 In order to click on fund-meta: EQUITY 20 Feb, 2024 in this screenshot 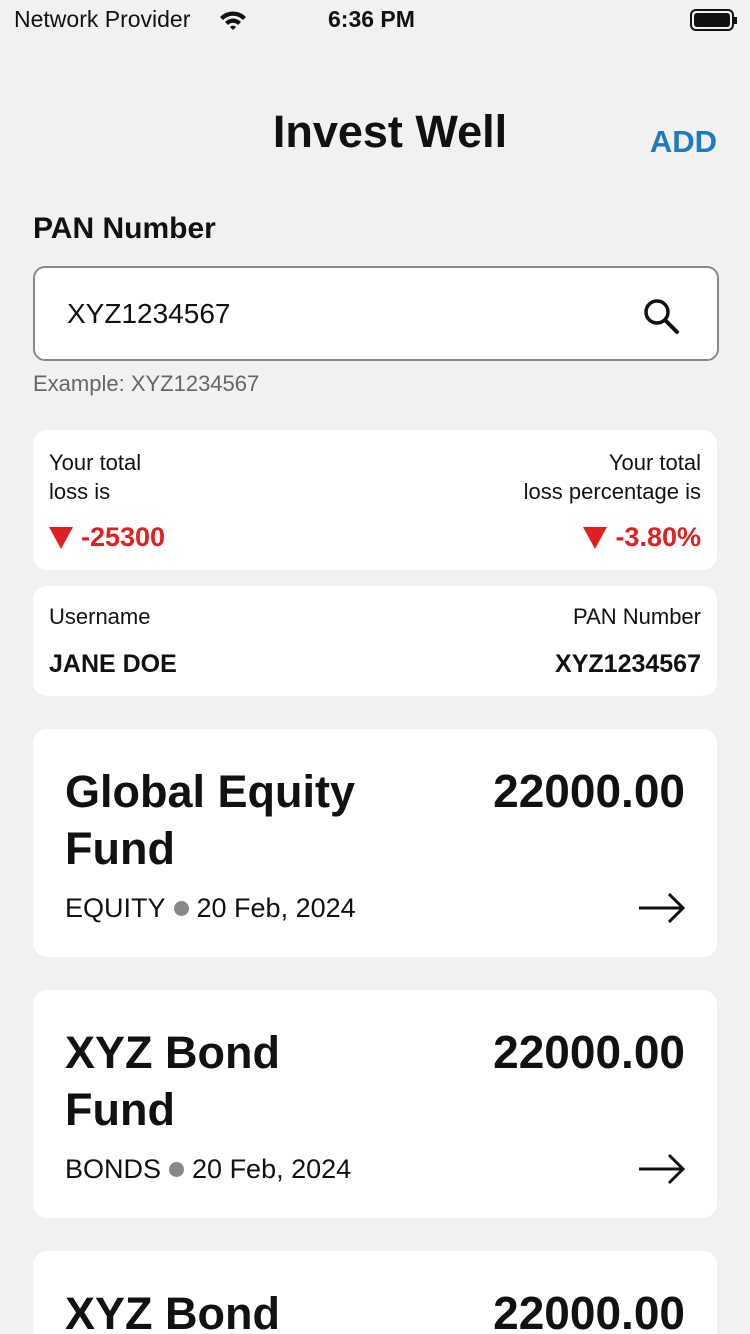, I will do `click(210, 908)`.